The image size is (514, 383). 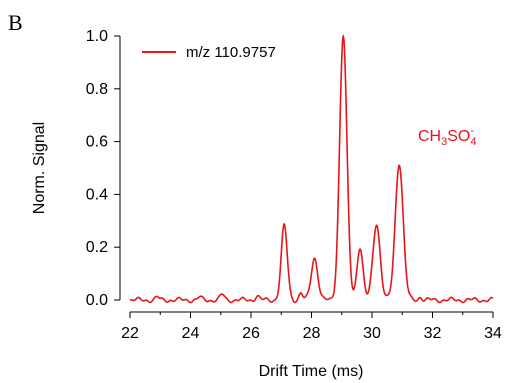 I want to click on ion-annotation: CH3SO4-, so click(x=447, y=136).